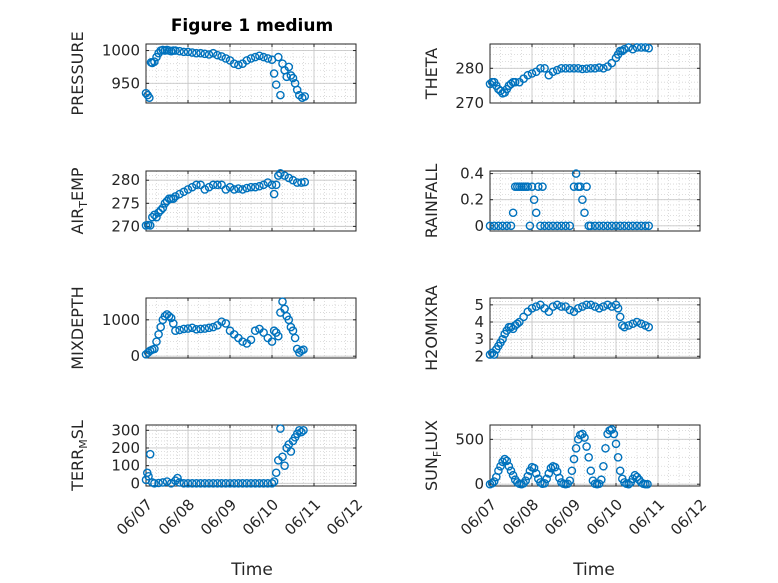 This screenshot has height=583, width=778. What do you see at coordinates (479, 226) in the screenshot?
I see `y-tick-label: 0` at bounding box center [479, 226].